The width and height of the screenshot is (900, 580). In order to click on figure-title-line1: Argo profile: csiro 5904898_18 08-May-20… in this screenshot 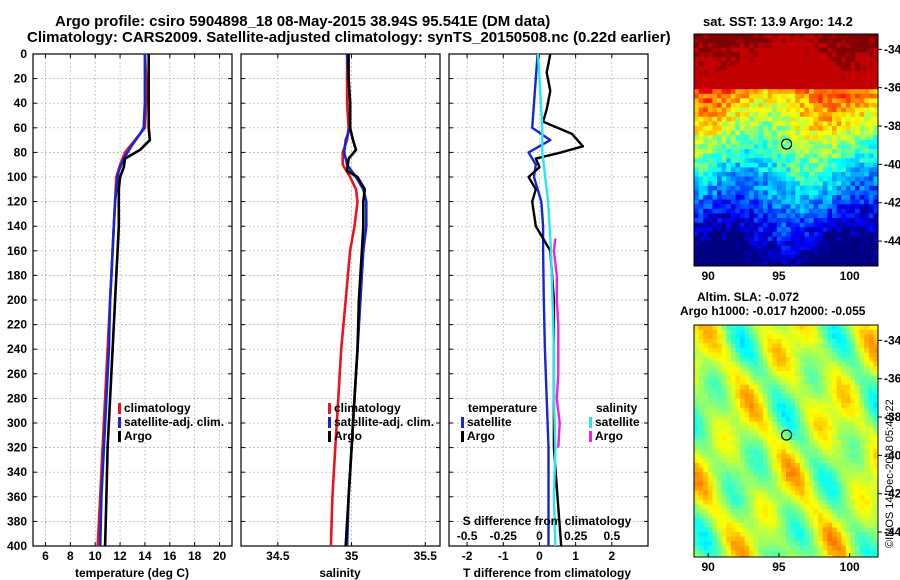, I will do `click(302, 21)`.